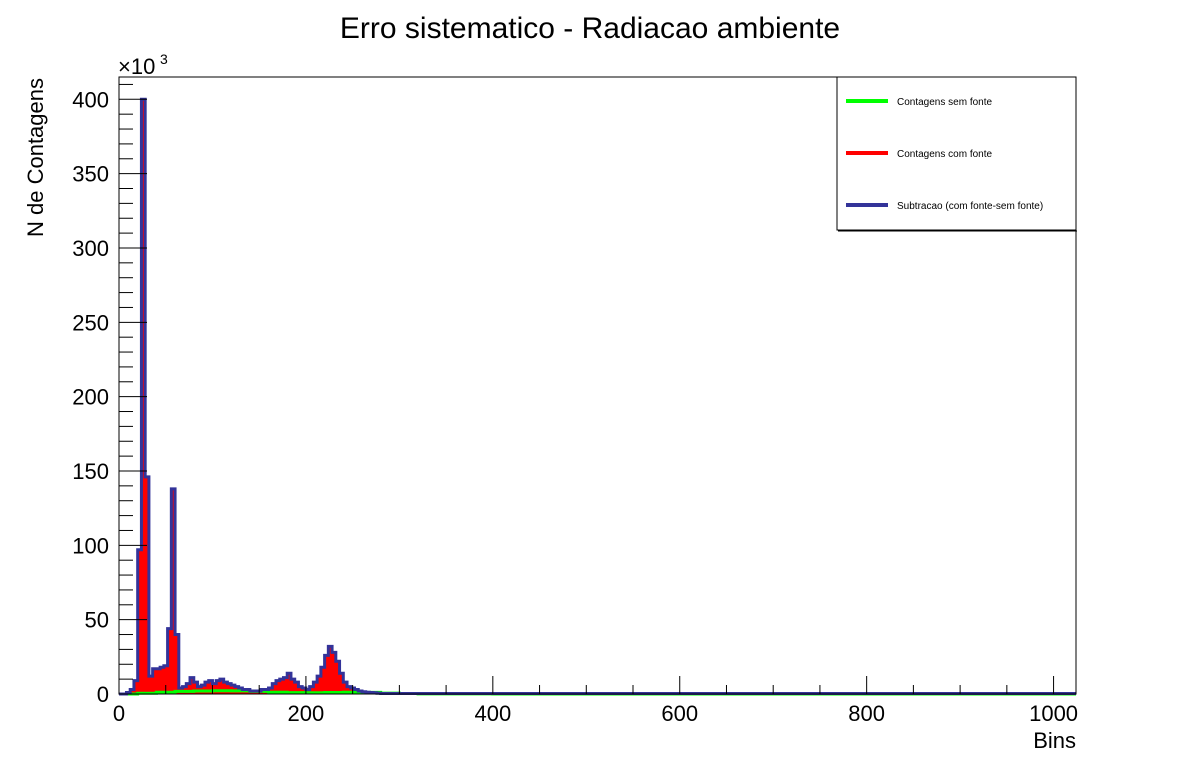 The height and width of the screenshot is (772, 1196). Describe the element at coordinates (103, 694) in the screenshot. I see `y-tick-label: 0` at that location.